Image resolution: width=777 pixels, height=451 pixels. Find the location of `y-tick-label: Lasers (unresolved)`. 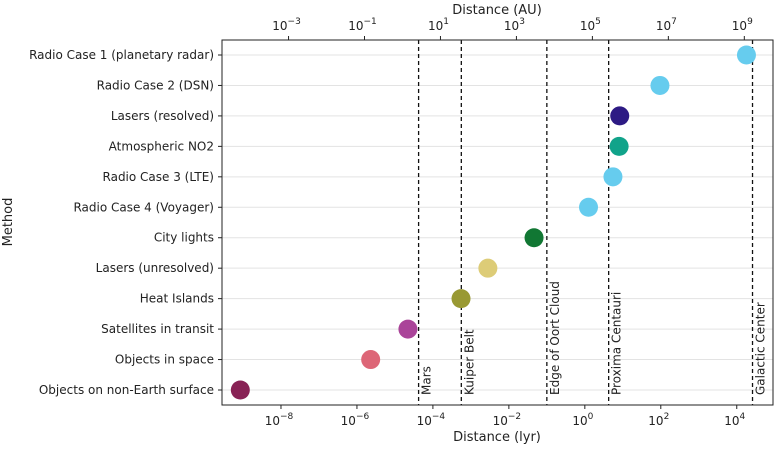

y-tick-label: Lasers (unresolved) is located at coordinates (155, 268).